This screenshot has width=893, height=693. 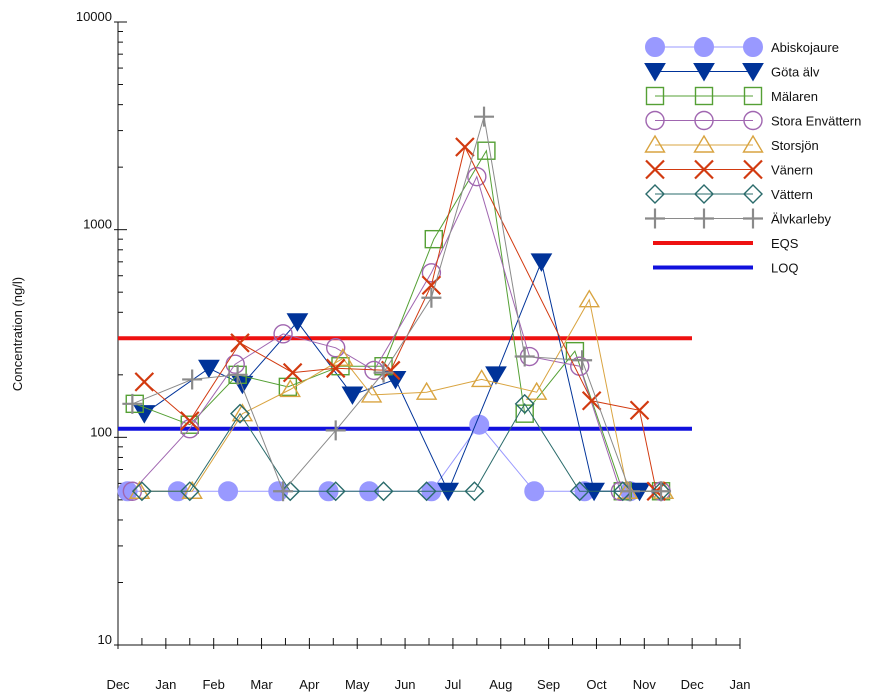 I want to click on y-tick-label: 1000, so click(x=97, y=224).